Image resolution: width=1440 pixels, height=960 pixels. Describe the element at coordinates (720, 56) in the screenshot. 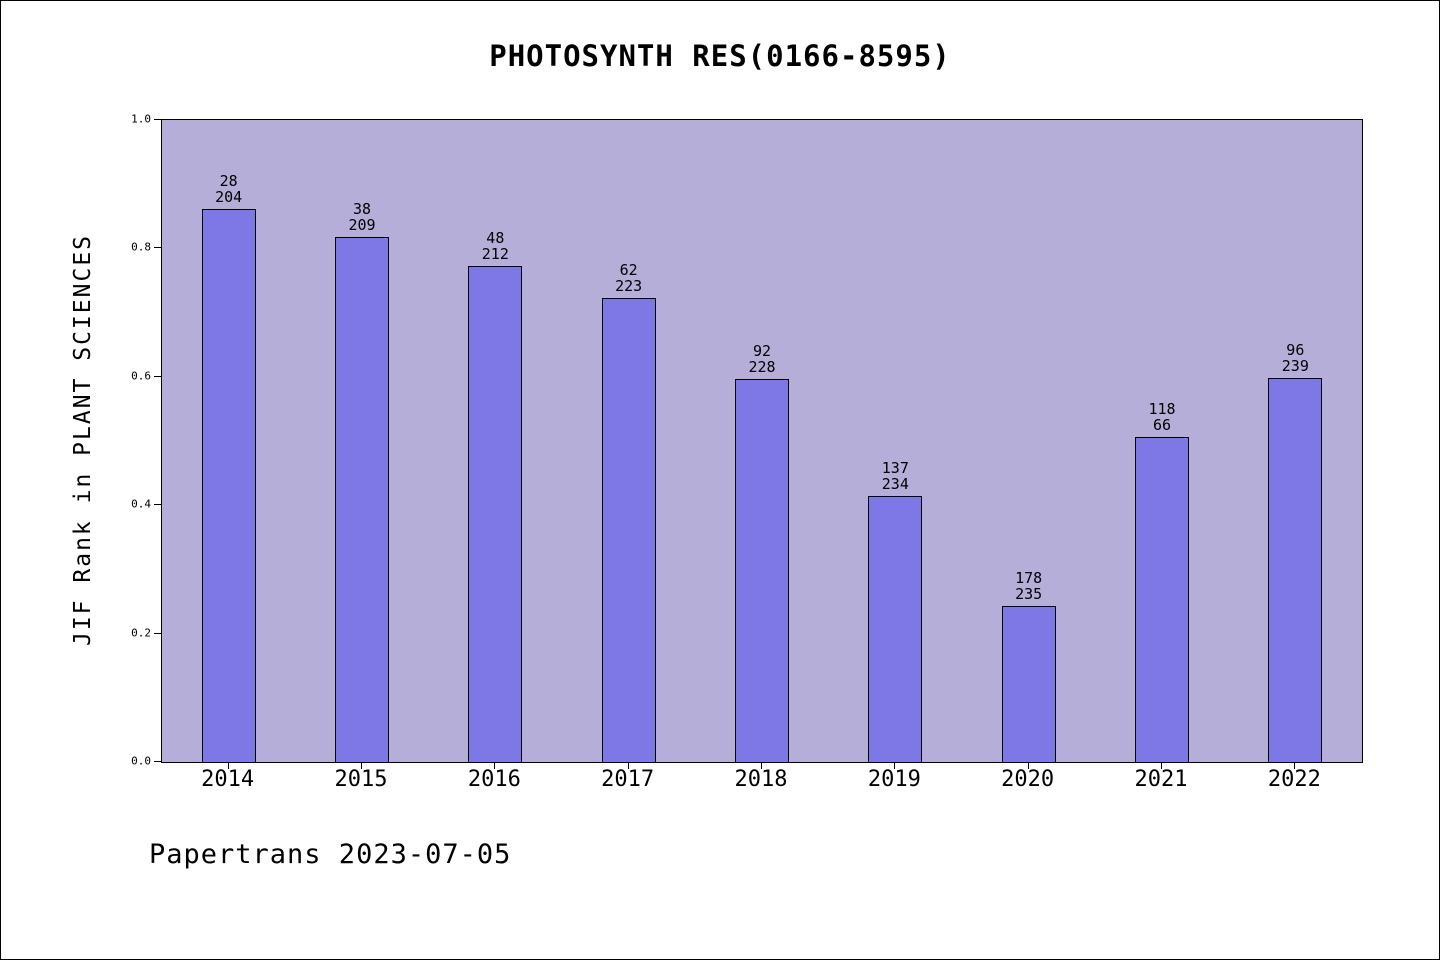

I see `chart-title: PHOTOSYNTH RES(0166-8595)` at that location.